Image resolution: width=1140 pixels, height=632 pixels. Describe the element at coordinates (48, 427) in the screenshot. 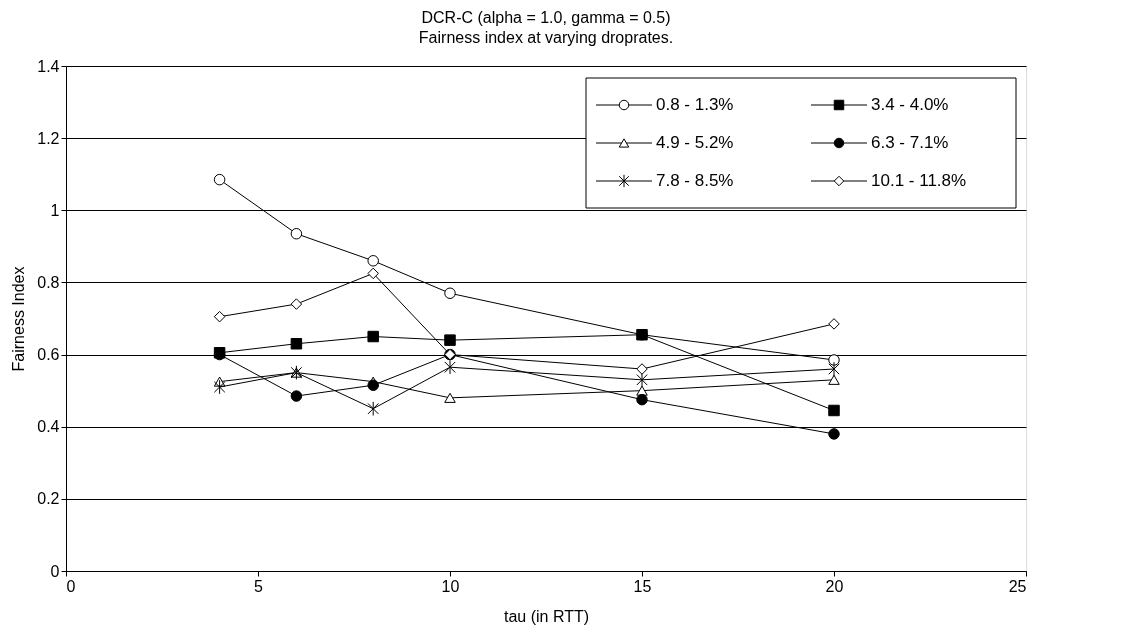

I see `y-tick-label: 0.4` at that location.